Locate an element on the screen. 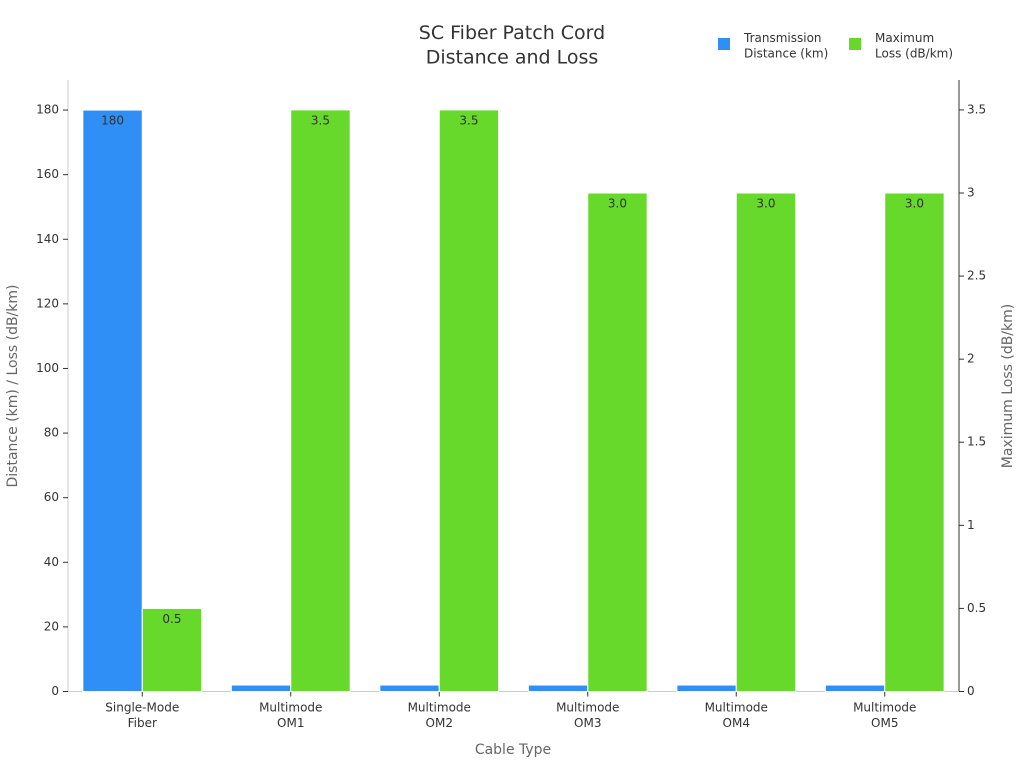 This screenshot has height=768, width=1024. y-axis-title: Distance (km) / Loss (dB/km) is located at coordinates (13, 386).